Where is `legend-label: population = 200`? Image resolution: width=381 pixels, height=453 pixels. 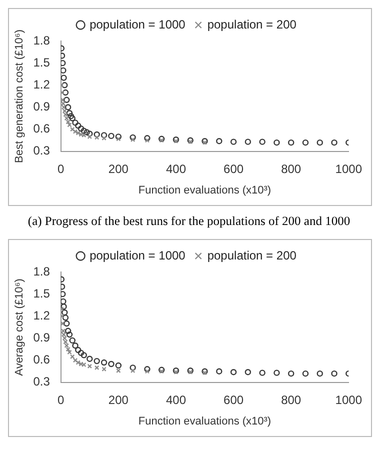
legend-label: population = 200 is located at coordinates (252, 255).